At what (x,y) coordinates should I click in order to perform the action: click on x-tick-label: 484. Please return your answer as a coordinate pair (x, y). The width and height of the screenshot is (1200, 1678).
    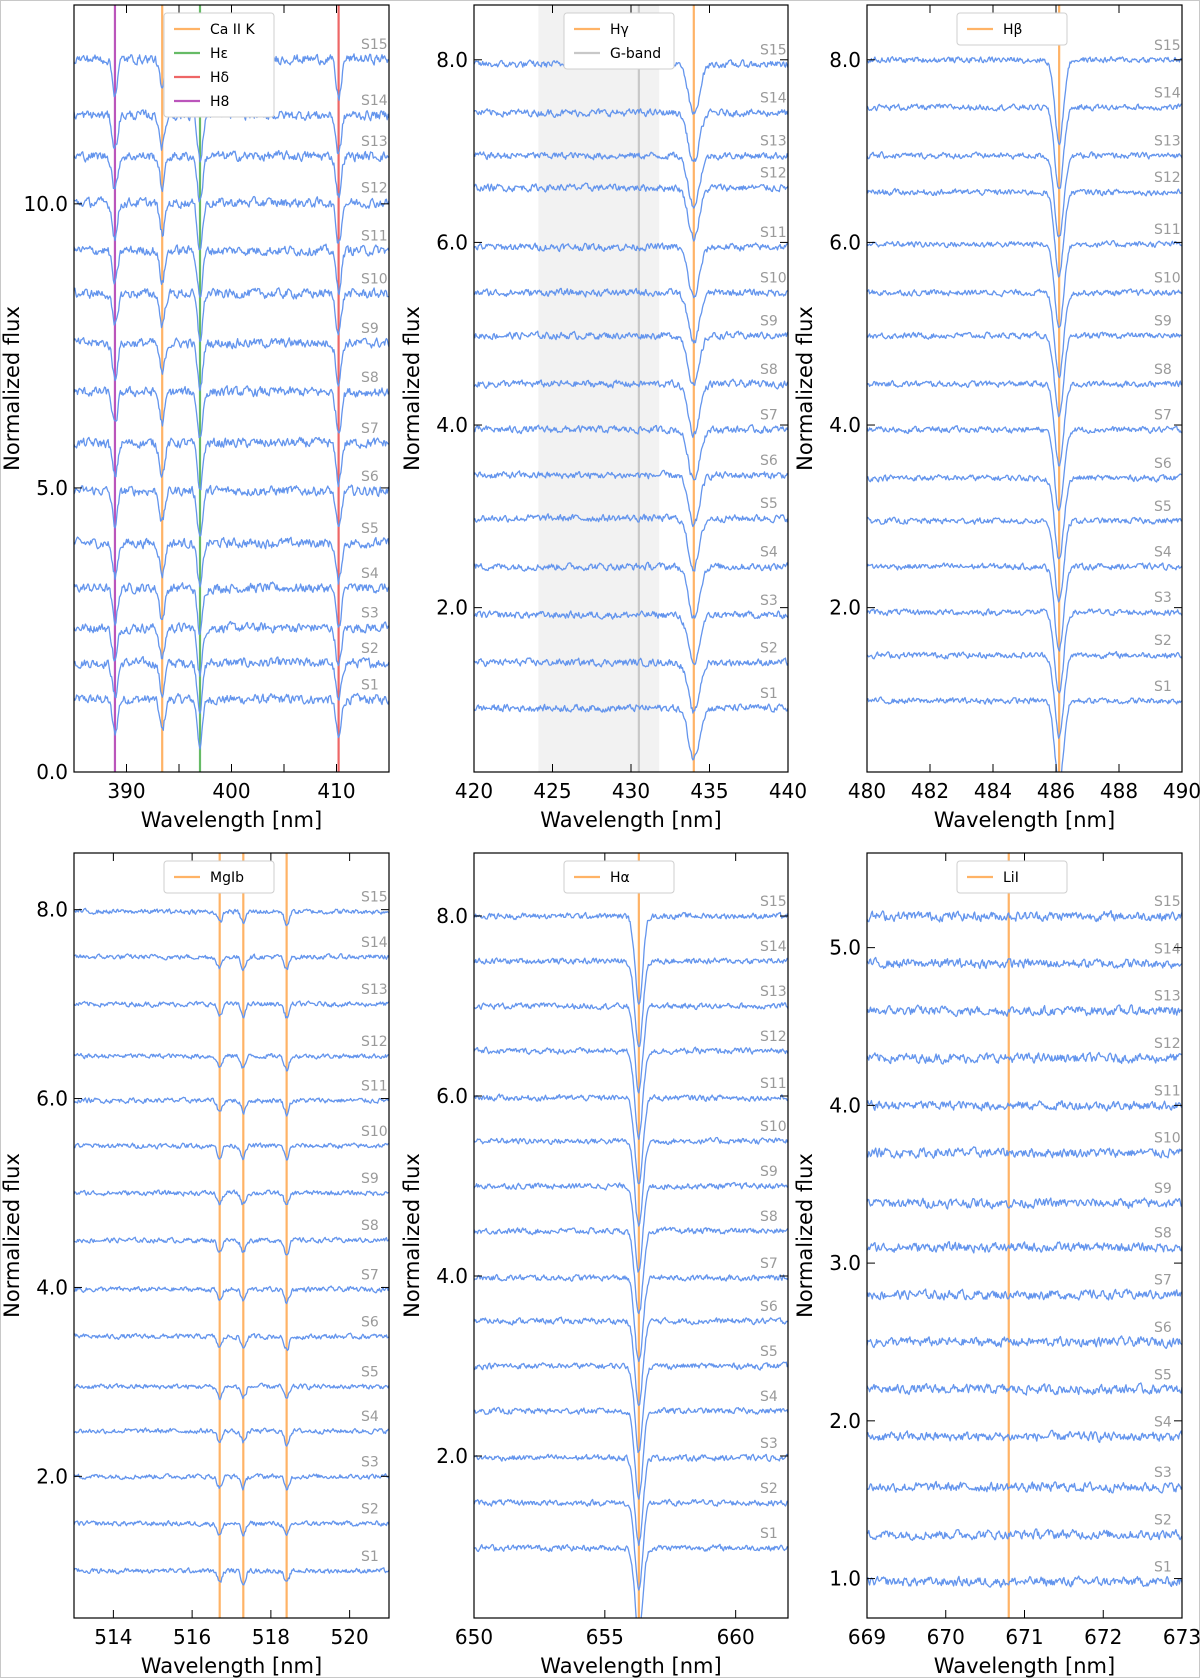
    Looking at the image, I should click on (993, 791).